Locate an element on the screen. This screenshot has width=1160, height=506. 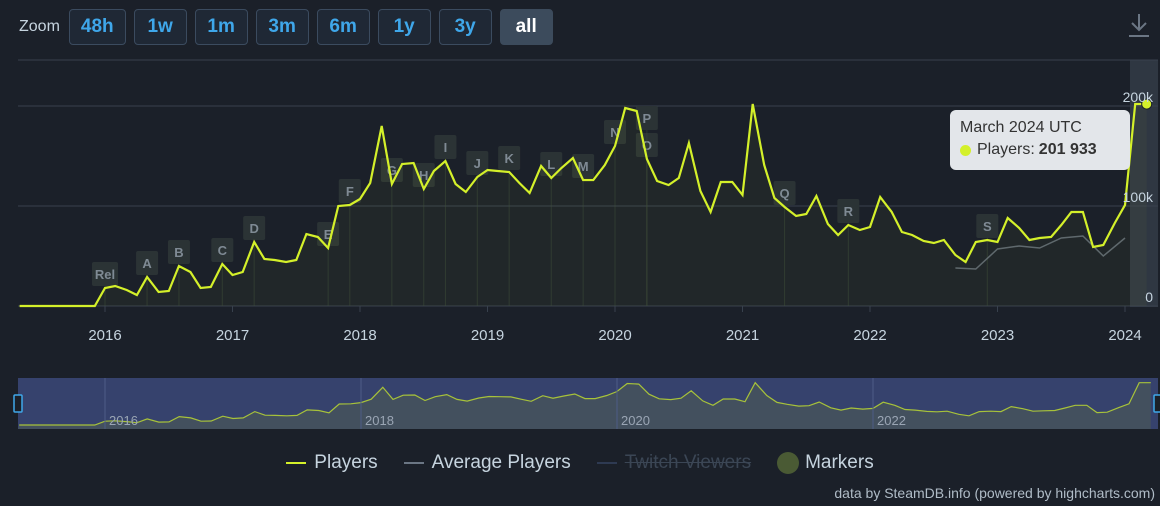
x-tick-label: 2017 is located at coordinates (232, 335).